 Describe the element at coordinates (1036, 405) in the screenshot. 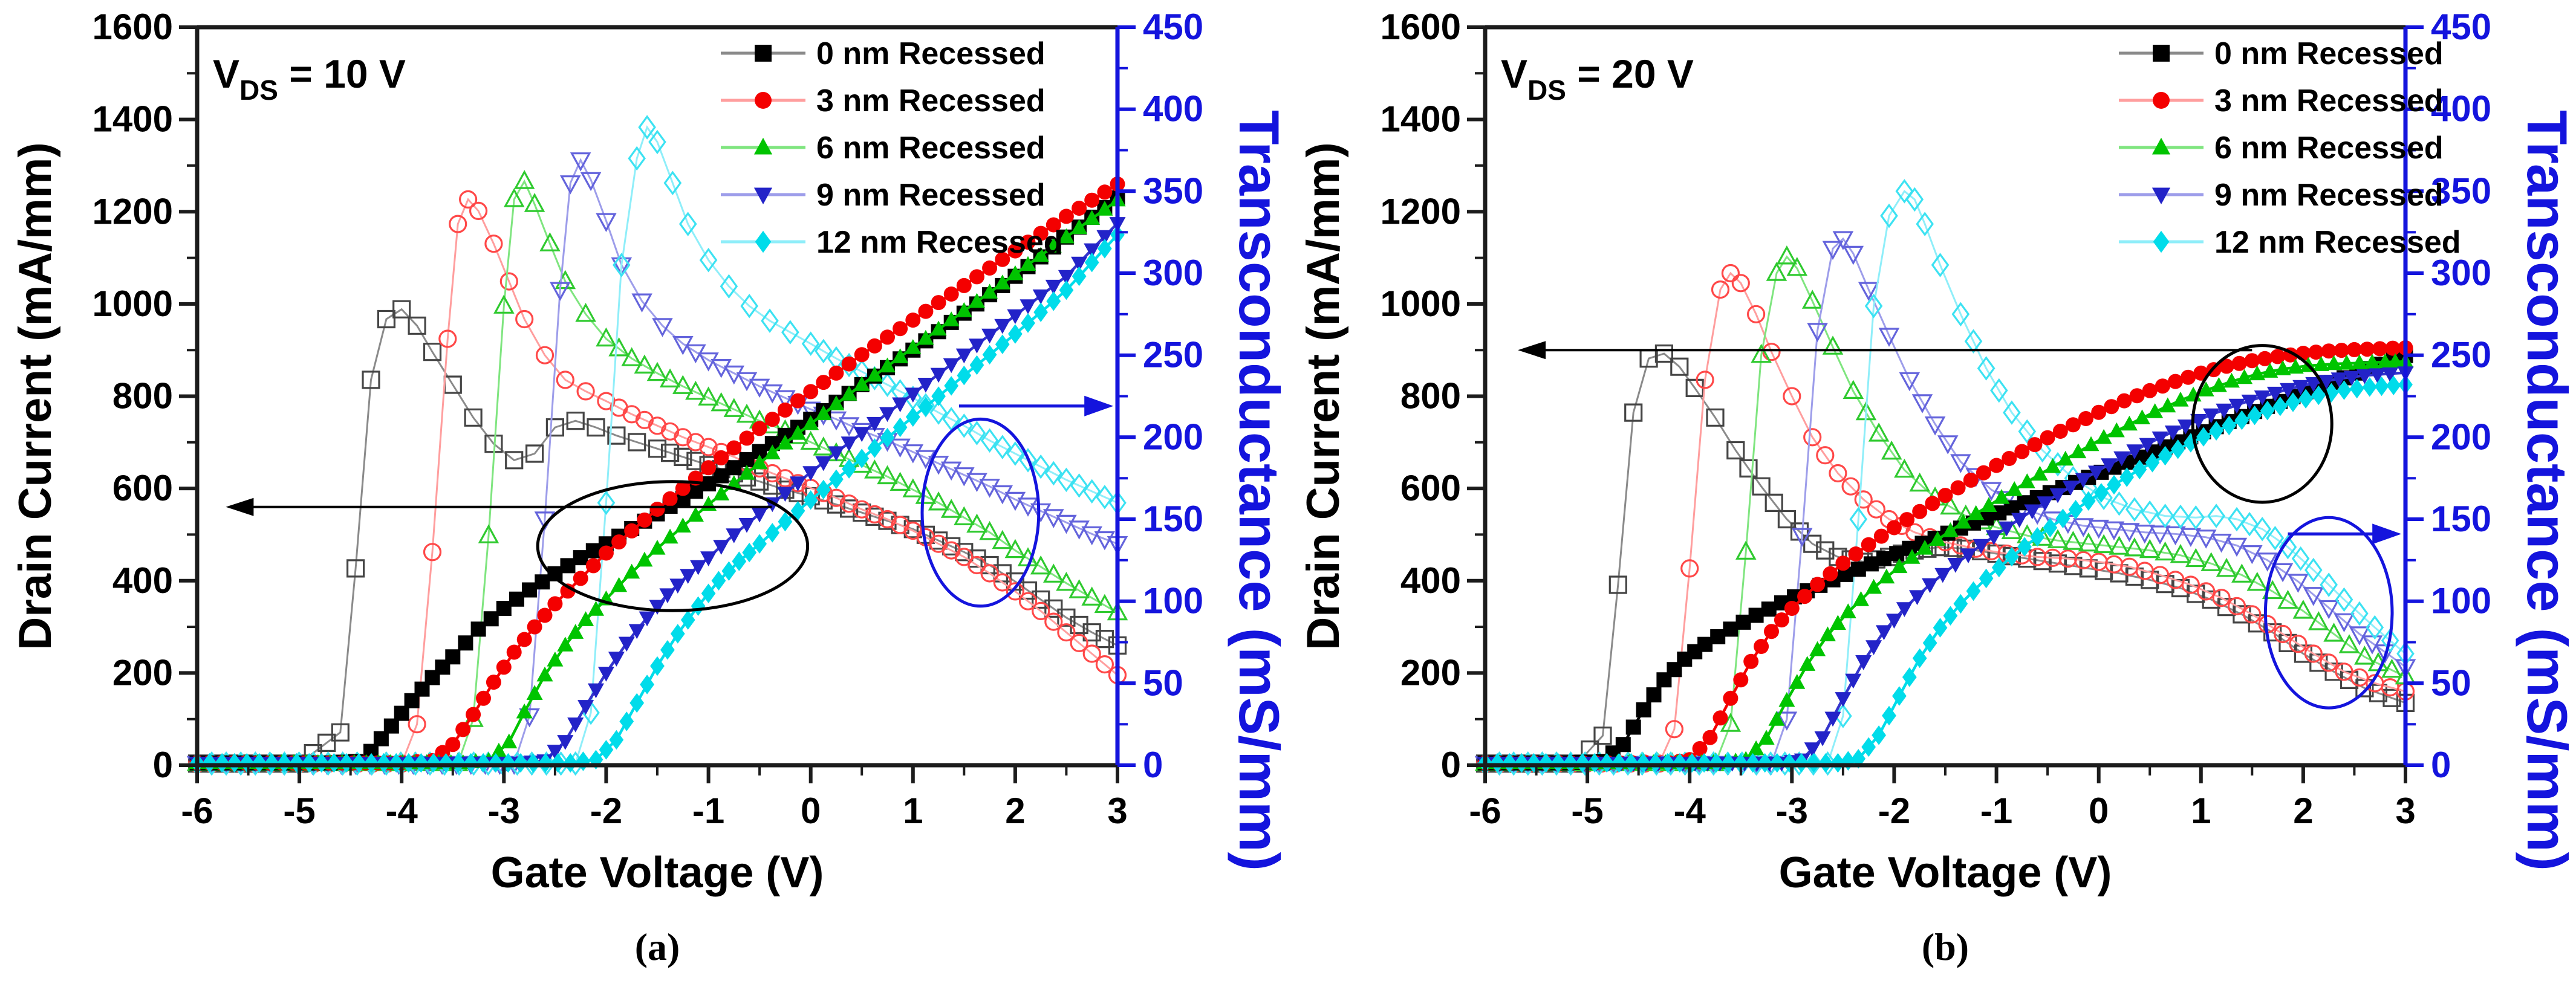

I see `transconductance-arrow` at that location.